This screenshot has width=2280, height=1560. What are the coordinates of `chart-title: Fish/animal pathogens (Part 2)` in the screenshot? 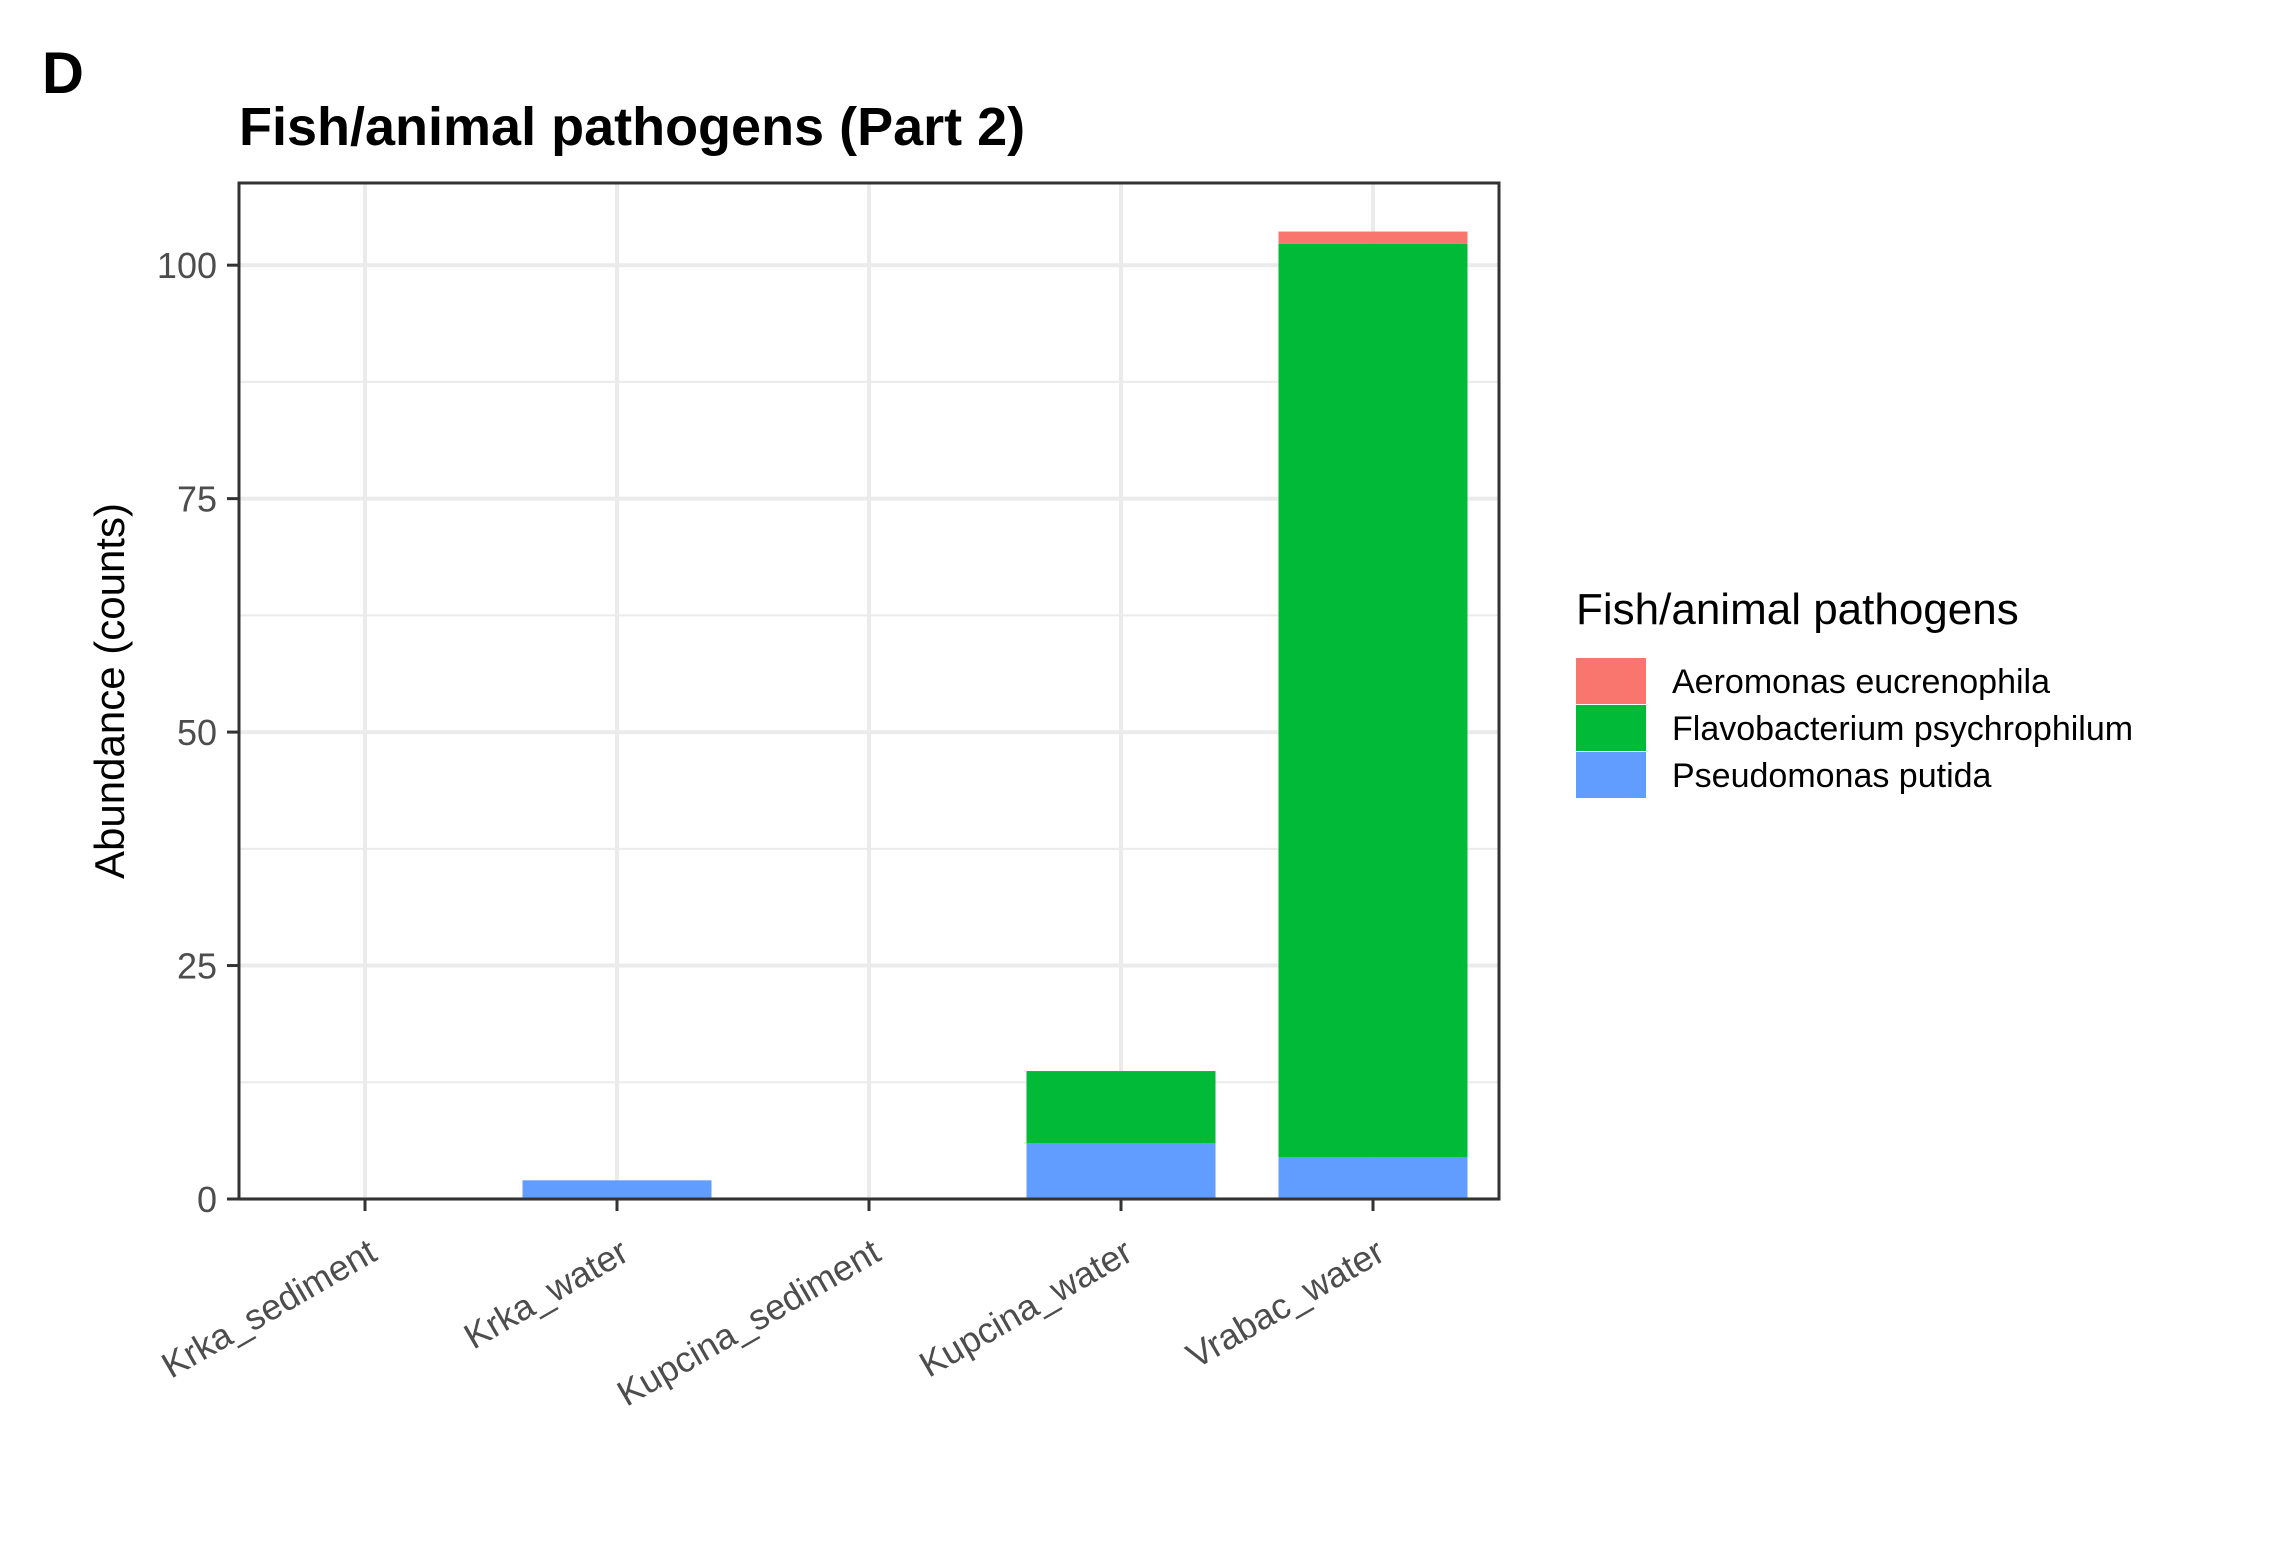 It's located at (632, 127).